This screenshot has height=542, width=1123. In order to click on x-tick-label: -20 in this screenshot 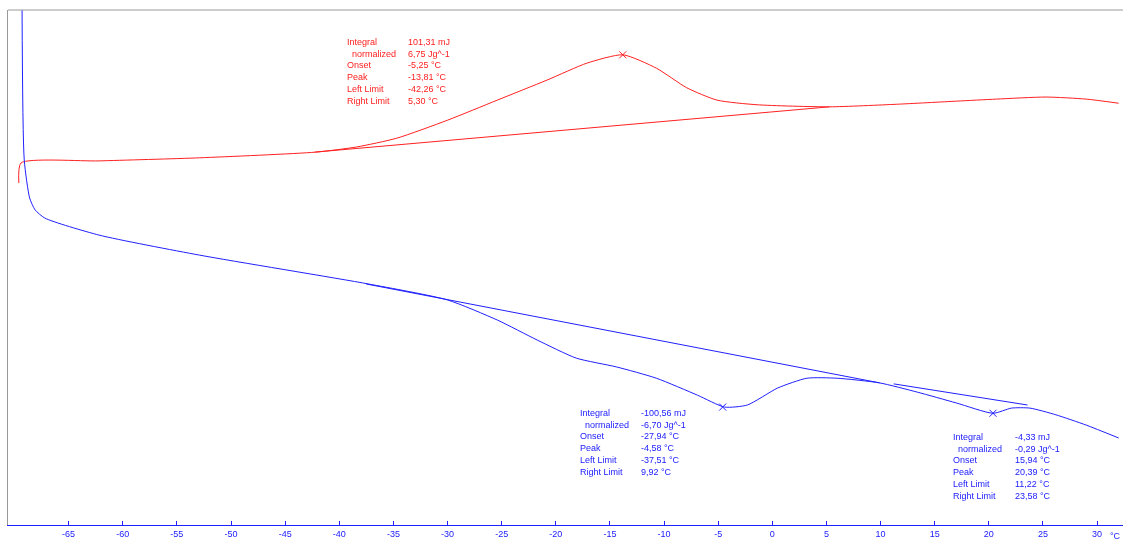, I will do `click(556, 533)`.